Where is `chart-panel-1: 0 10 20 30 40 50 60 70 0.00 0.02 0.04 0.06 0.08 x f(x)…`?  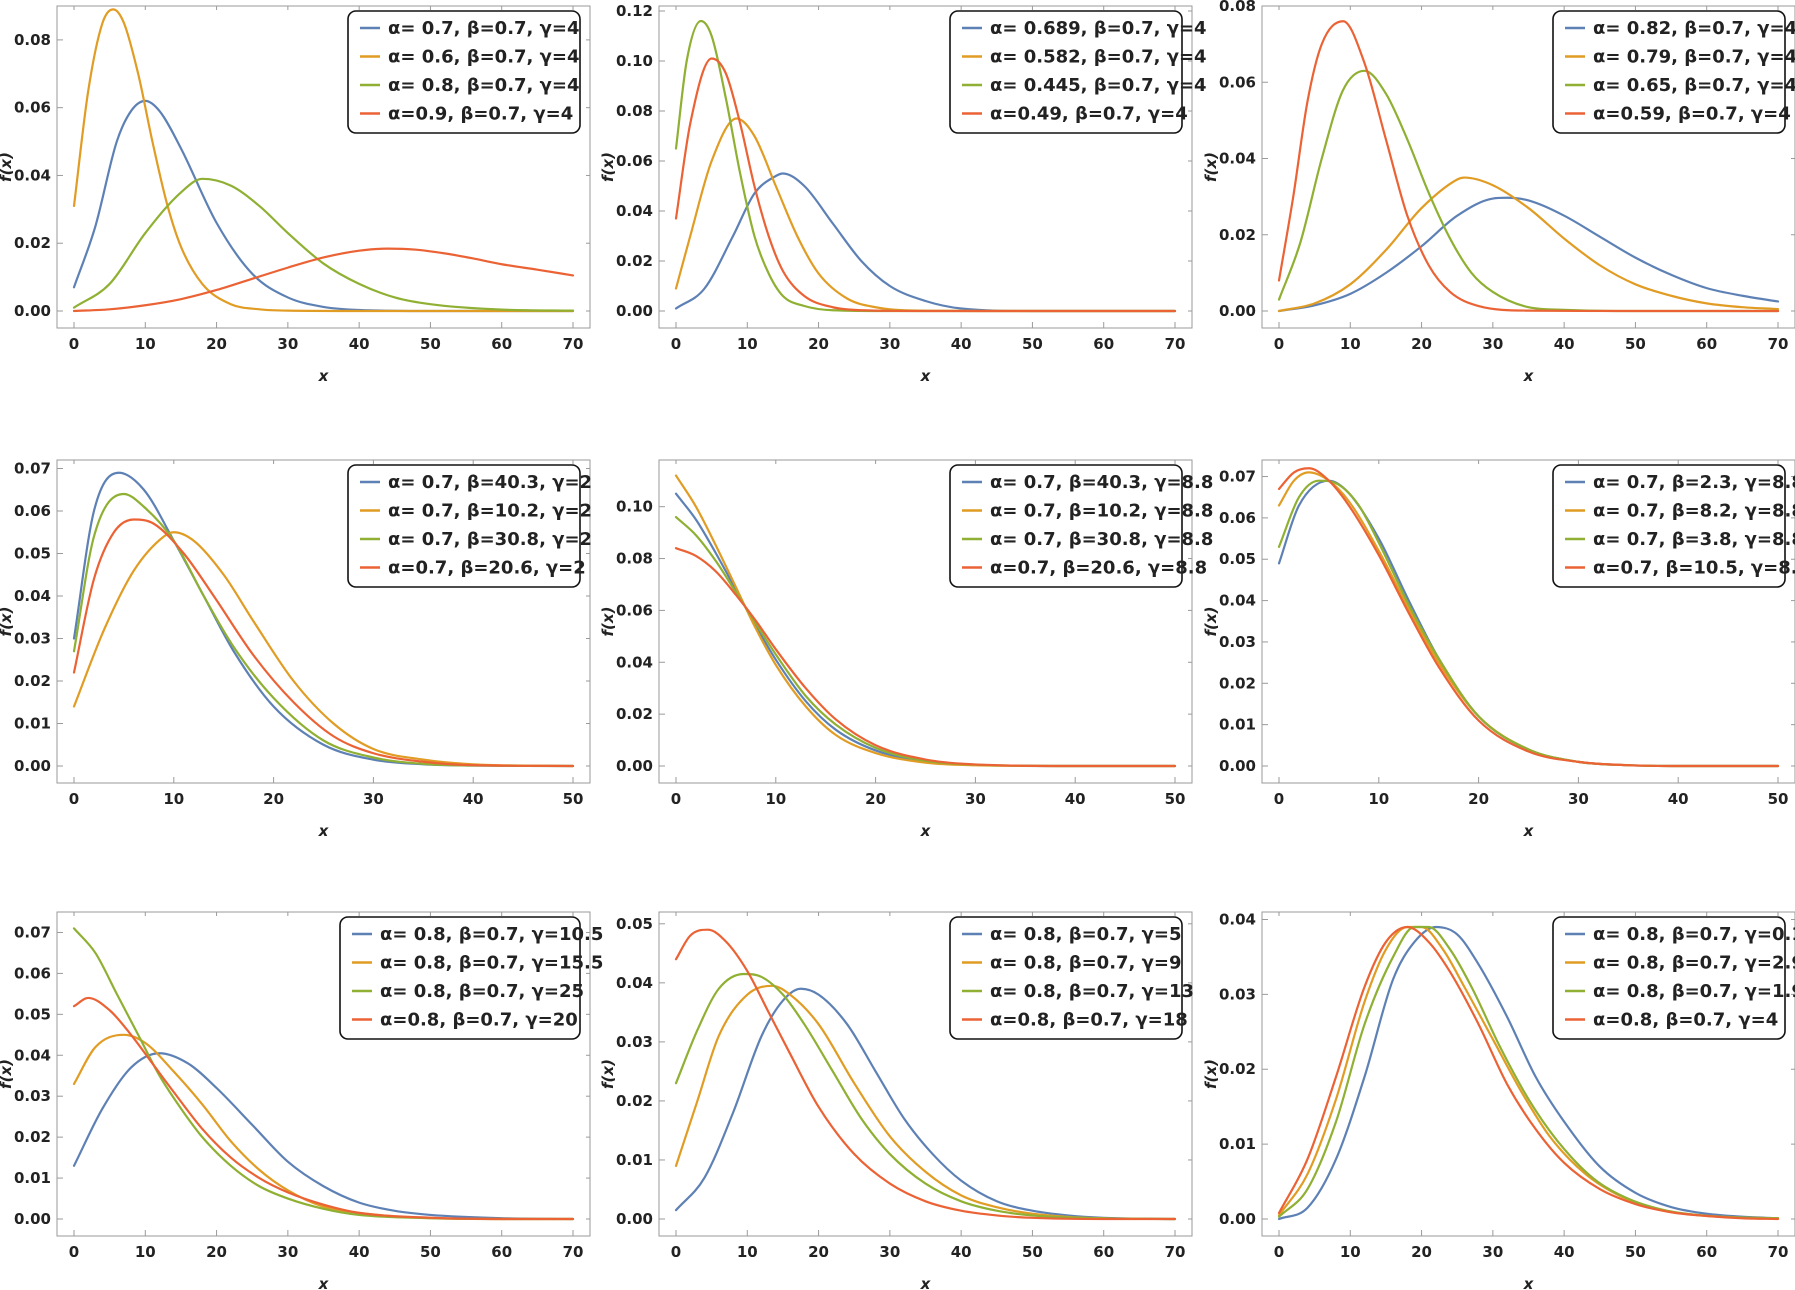 chart-panel-1: 0 10 20 30 40 50 60 70 0.00 0.02 0.04 0.06 0.08 x f(x)… is located at coordinates (295, 195).